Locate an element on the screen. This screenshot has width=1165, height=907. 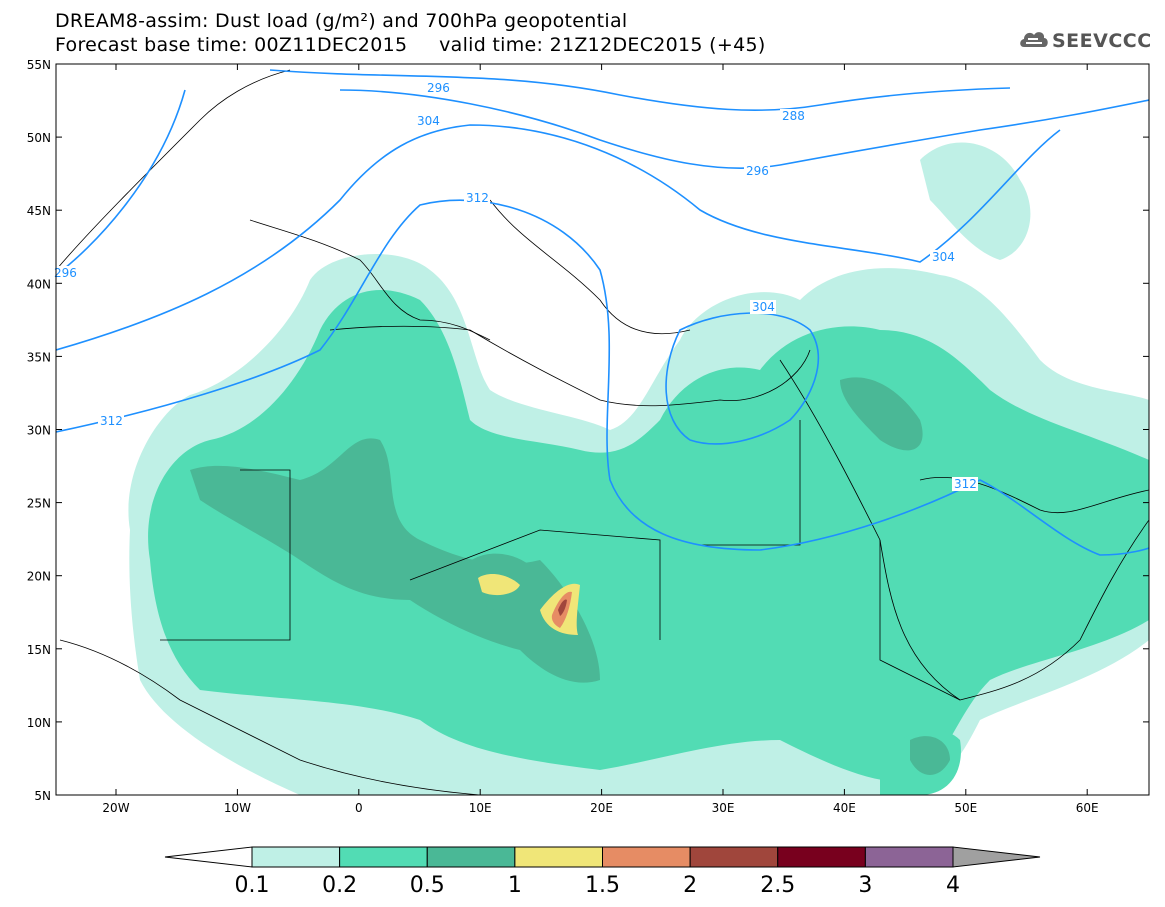
forecast-base-time: Forecast base time: 00Z11DEC2015 is located at coordinates (231, 45).